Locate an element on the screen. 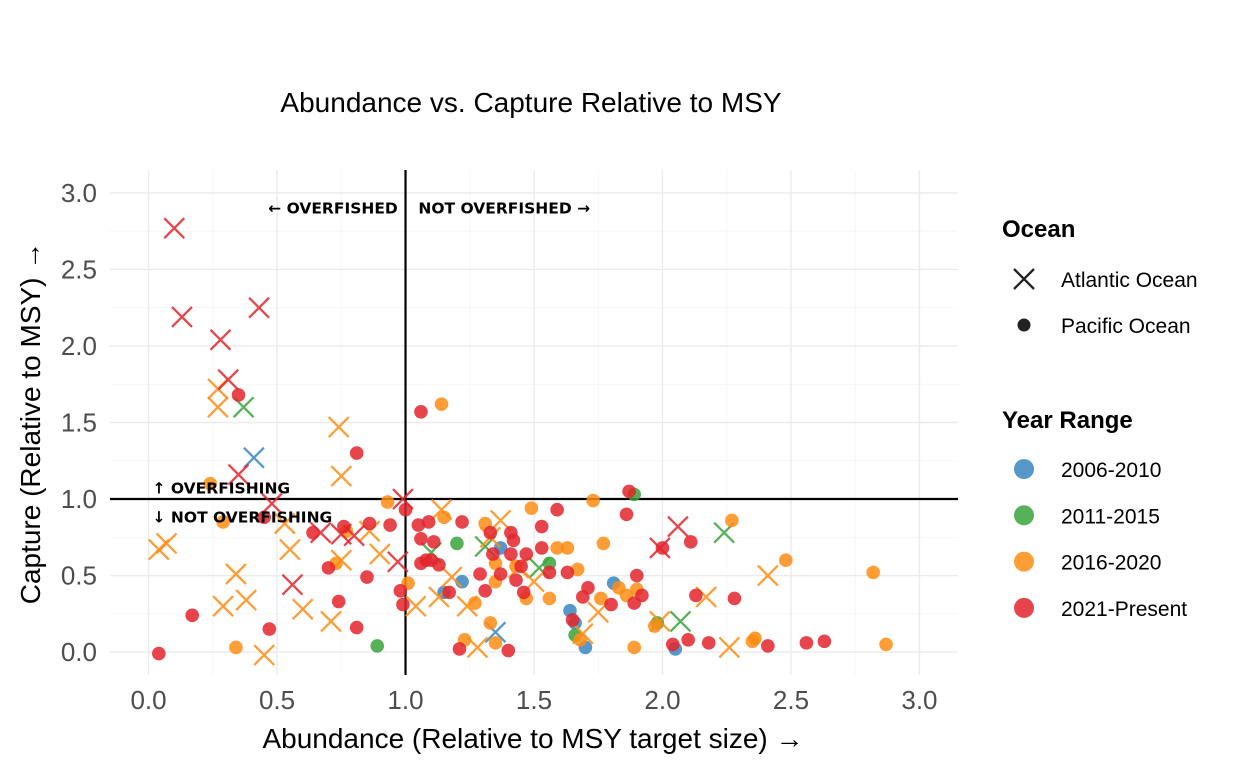 The image size is (1248, 768). quadrant-label: ← OVERFISHED is located at coordinates (333, 208).